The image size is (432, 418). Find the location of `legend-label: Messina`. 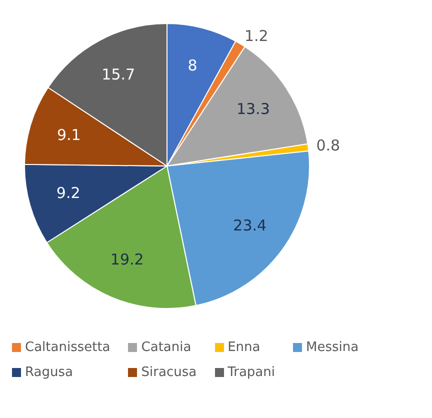

legend-label: Messina is located at coordinates (332, 347).